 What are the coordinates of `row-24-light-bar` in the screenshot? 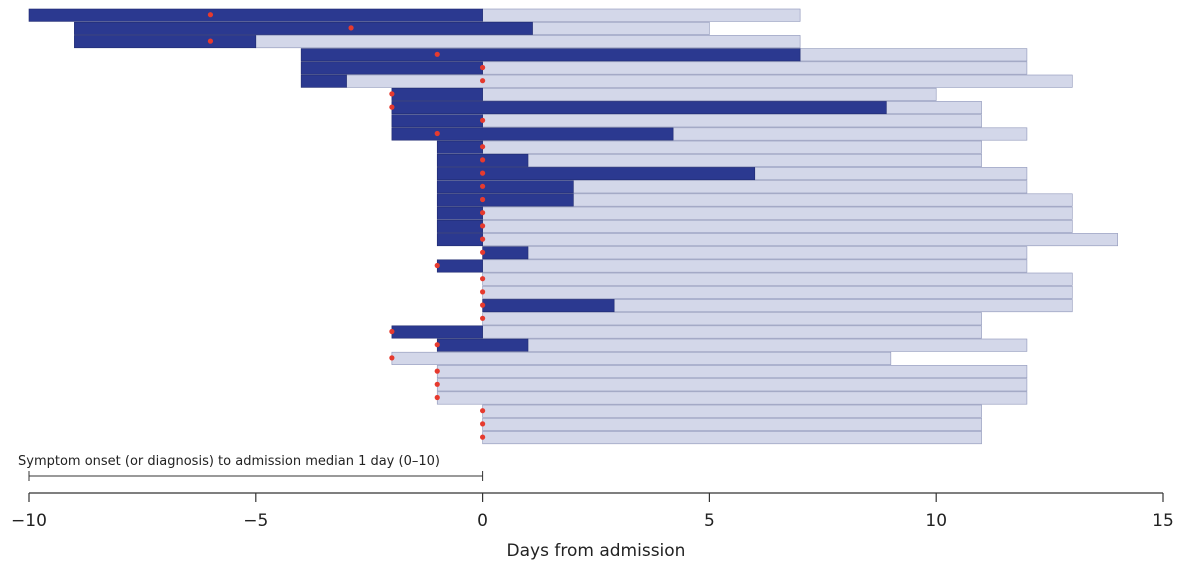 It's located at (732, 319).